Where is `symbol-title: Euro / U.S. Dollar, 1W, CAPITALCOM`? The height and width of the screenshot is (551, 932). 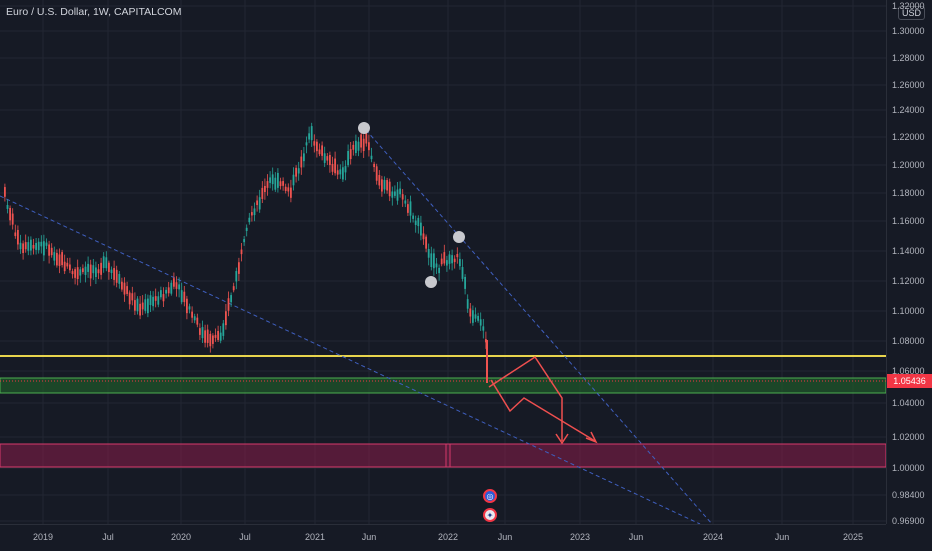 symbol-title: Euro / U.S. Dollar, 1W, CAPITALCOM is located at coordinates (94, 12).